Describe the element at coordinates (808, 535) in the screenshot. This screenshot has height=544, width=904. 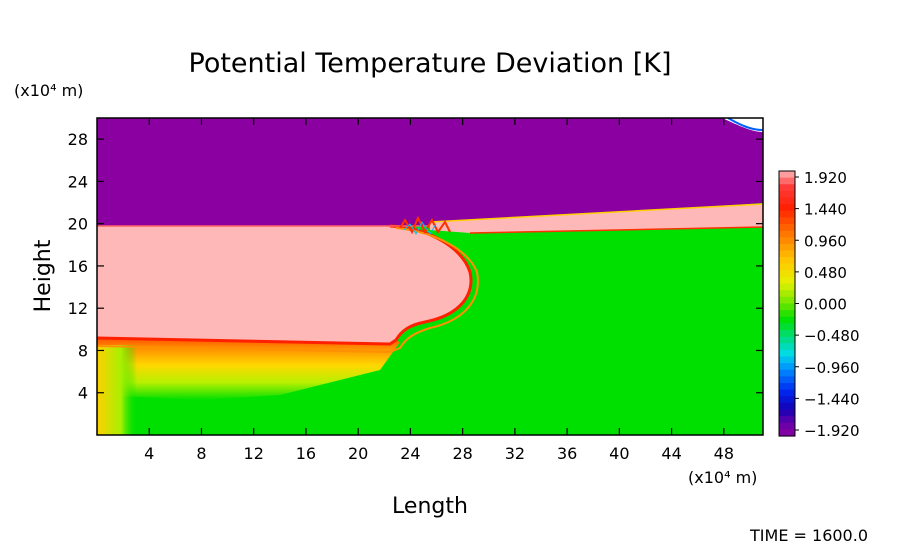
I see `time-label: TIME = 1600.0` at that location.